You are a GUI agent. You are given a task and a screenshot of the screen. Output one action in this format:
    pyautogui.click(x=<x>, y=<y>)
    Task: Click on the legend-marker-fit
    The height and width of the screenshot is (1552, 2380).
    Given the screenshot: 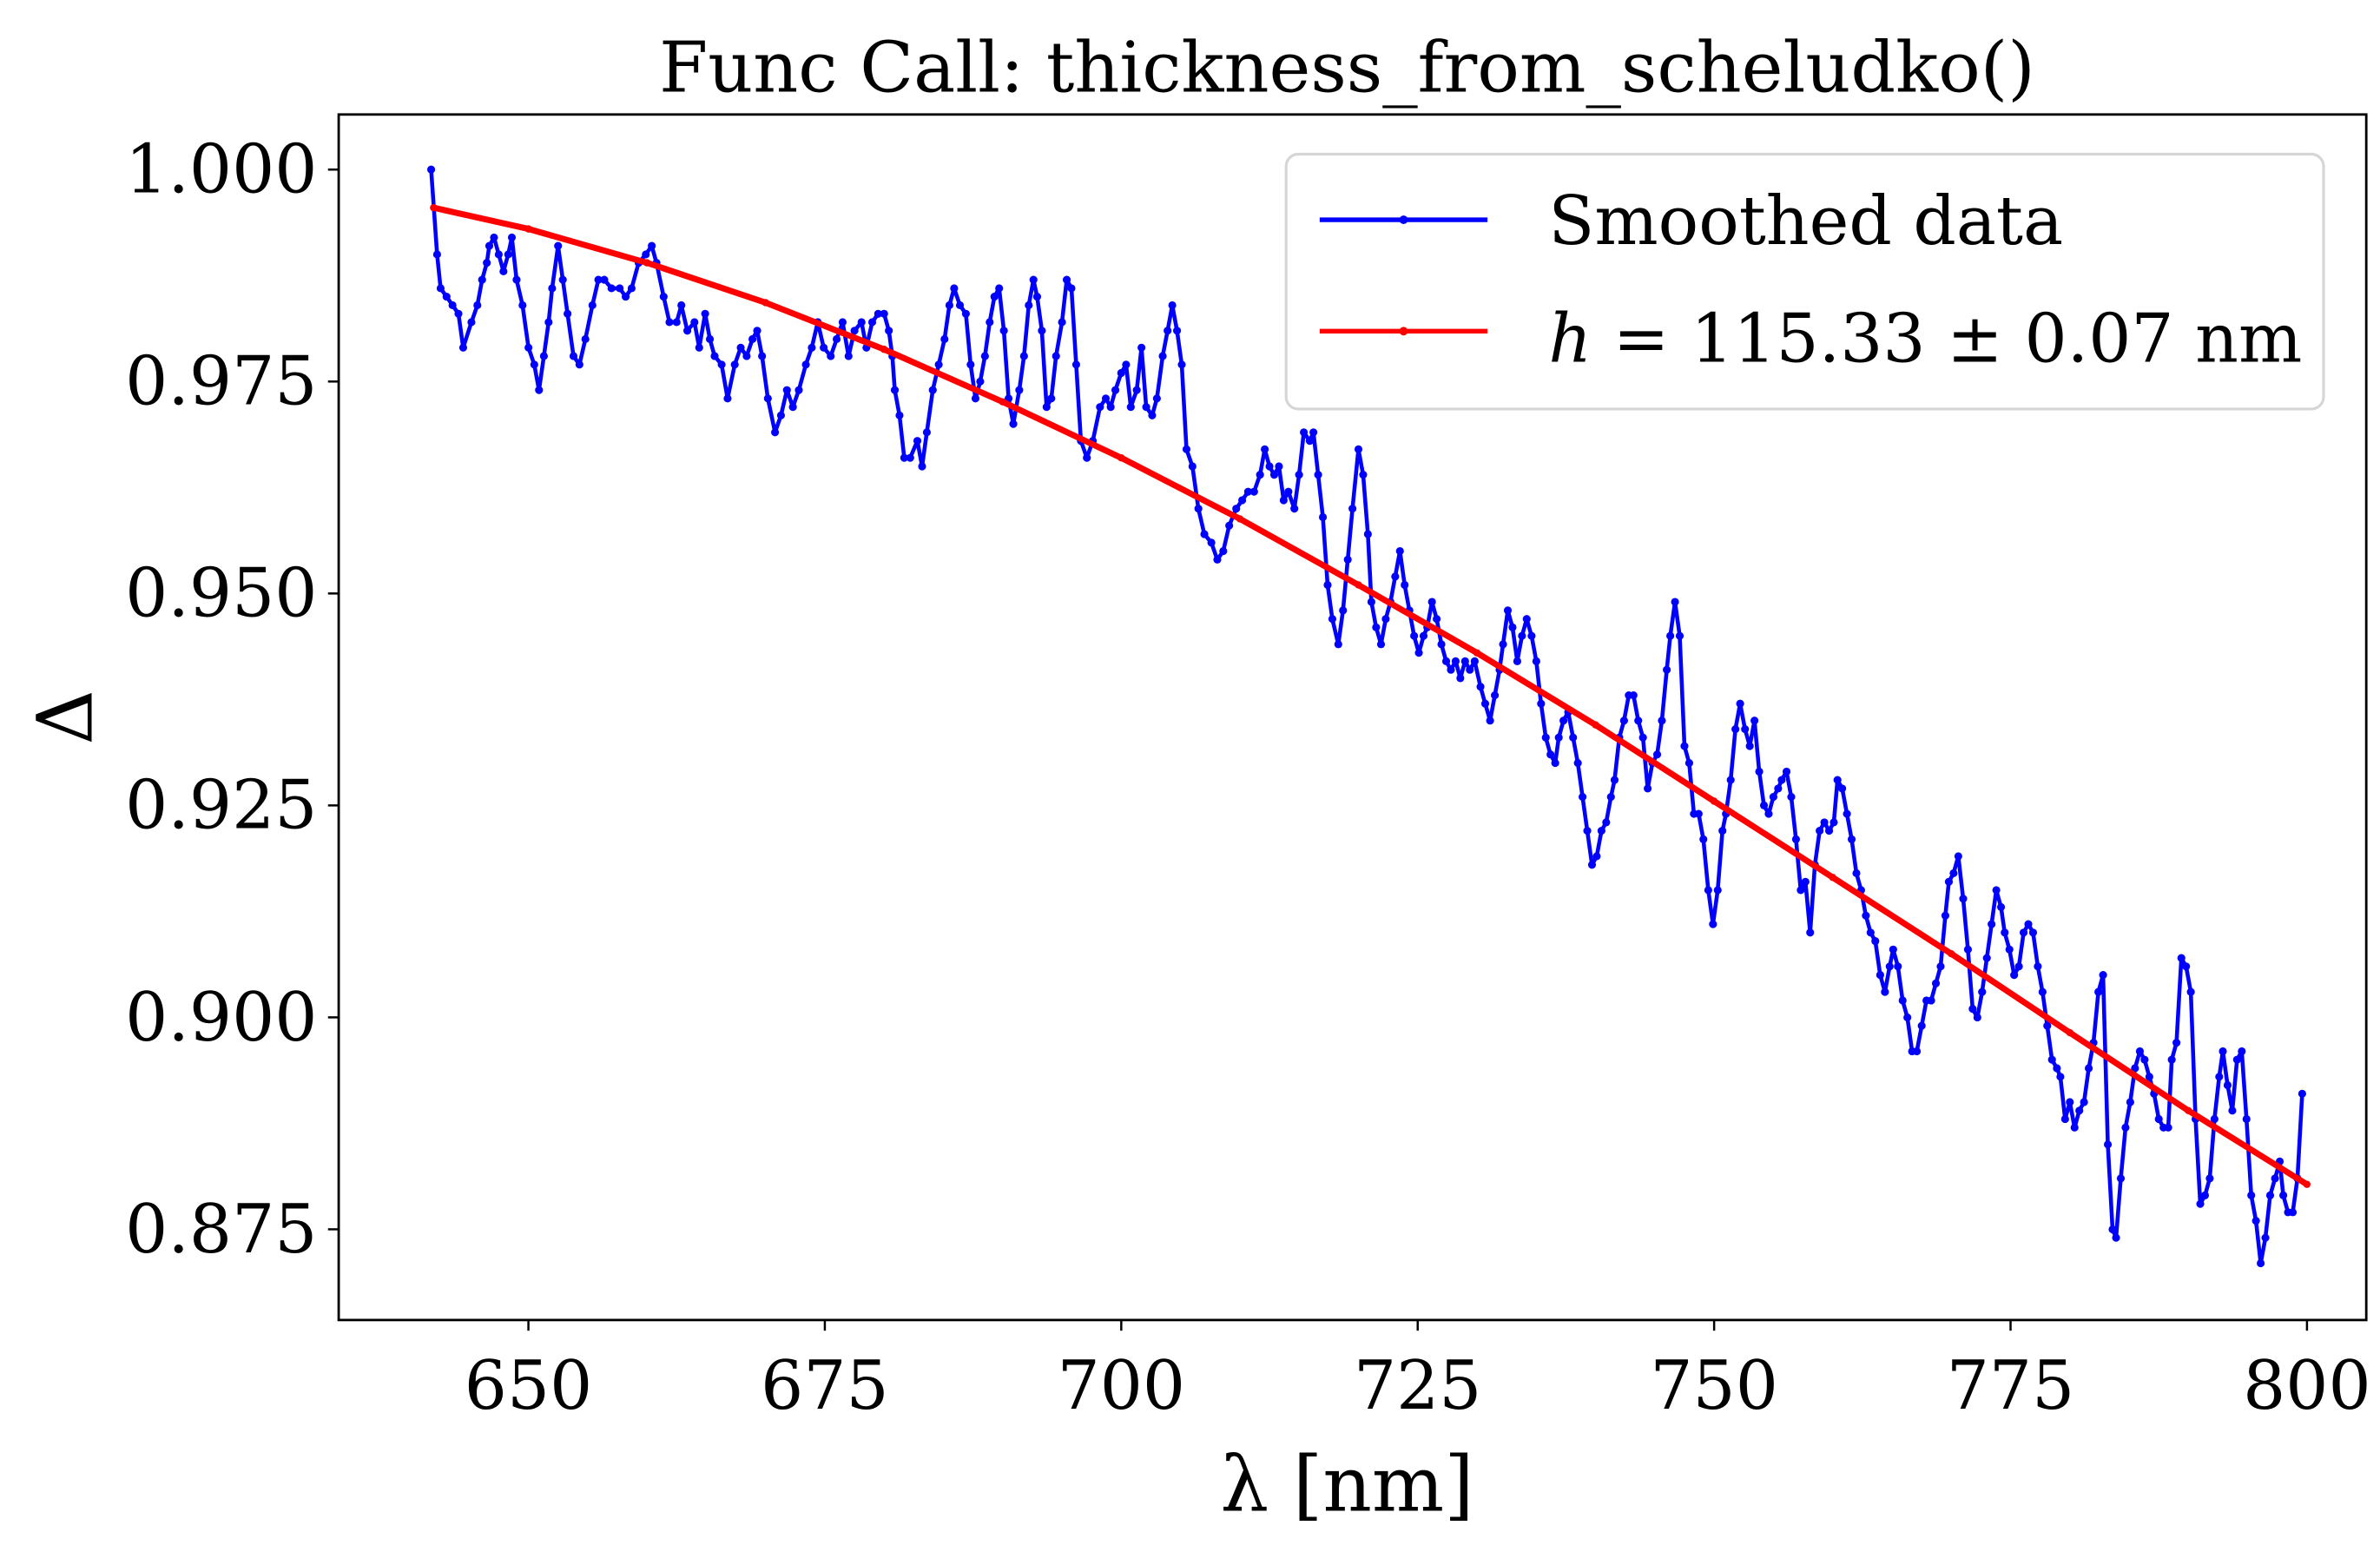 What is the action you would take?
    pyautogui.click(x=1403, y=331)
    